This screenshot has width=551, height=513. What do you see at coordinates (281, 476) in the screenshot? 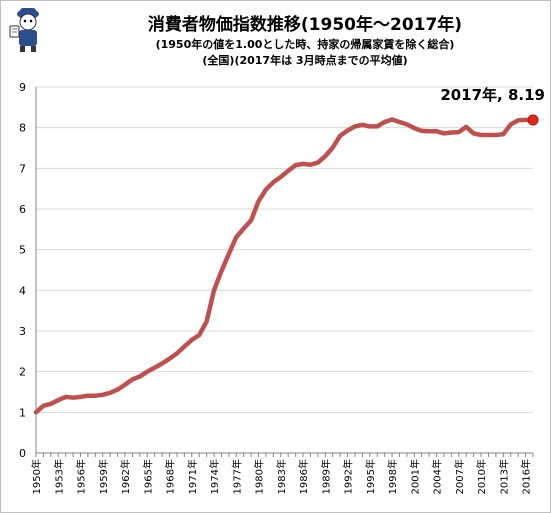
I see `x-tick-label: 1983年` at bounding box center [281, 476].